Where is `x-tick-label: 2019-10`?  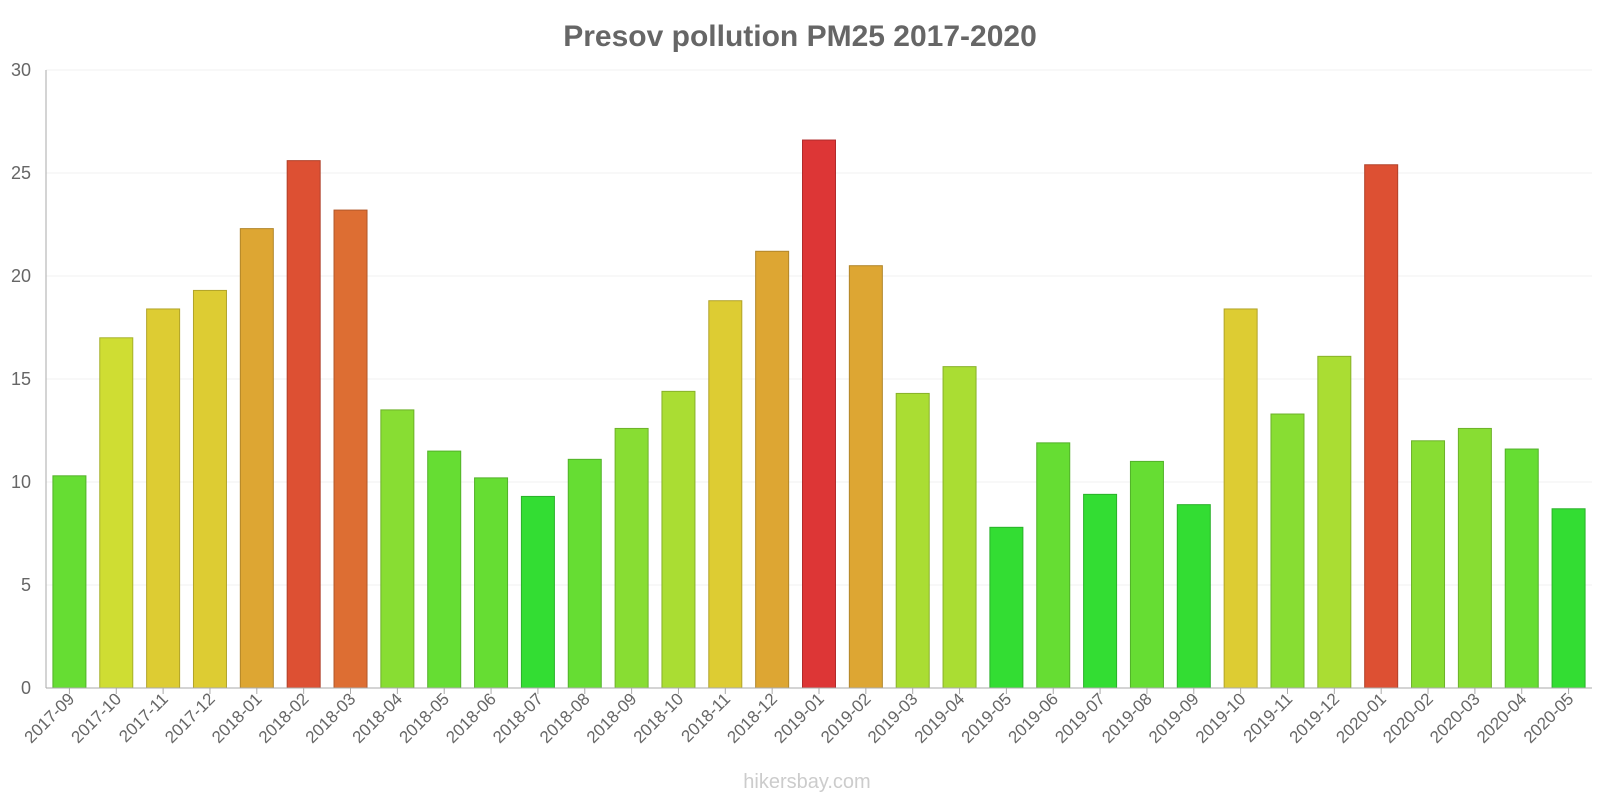 x-tick-label: 2019-10 is located at coordinates (1221, 718).